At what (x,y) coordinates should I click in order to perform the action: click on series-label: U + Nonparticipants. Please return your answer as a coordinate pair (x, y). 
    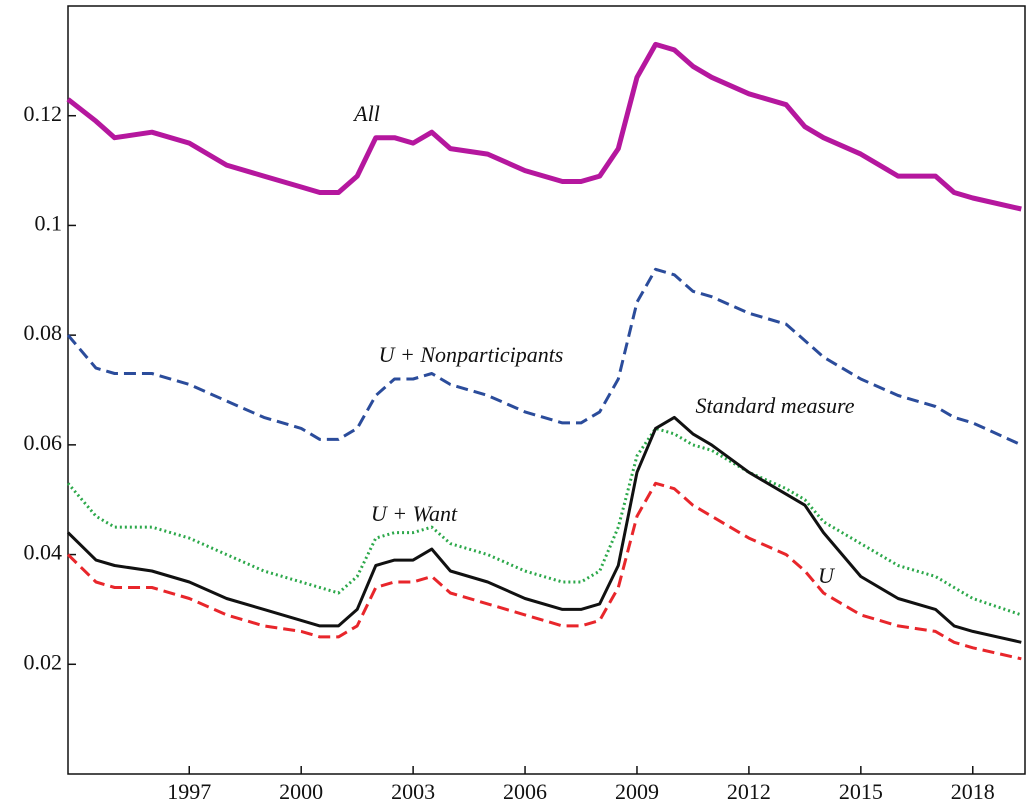
    Looking at the image, I should click on (471, 354).